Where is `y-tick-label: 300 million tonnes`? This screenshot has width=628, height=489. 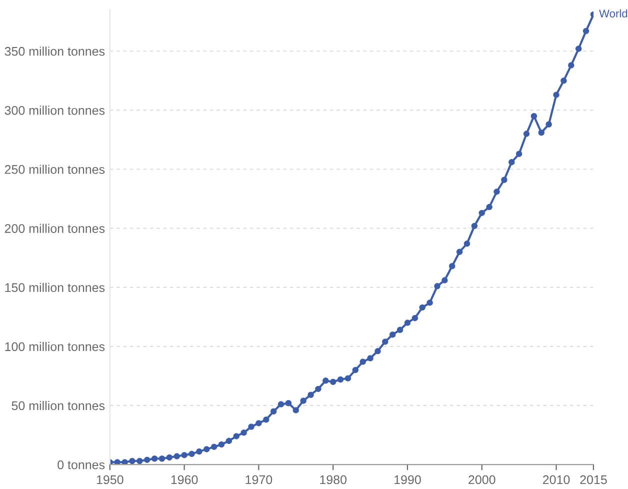
y-tick-label: 300 million tonnes is located at coordinates (54, 110).